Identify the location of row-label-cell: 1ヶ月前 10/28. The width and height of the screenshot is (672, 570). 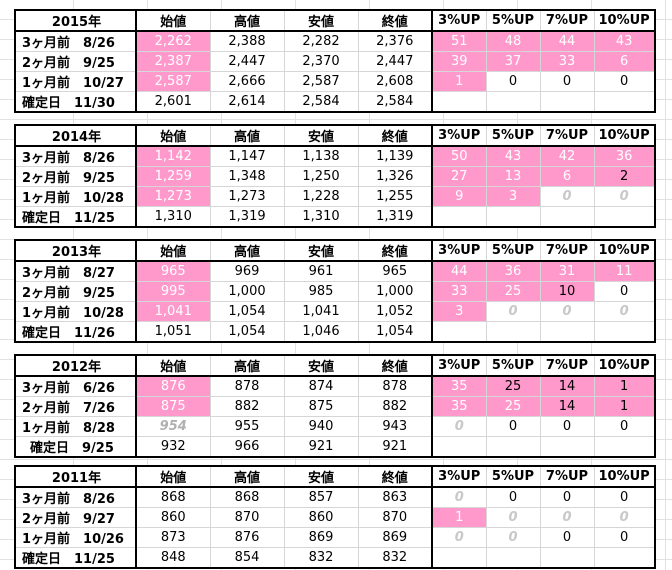
(75, 196).